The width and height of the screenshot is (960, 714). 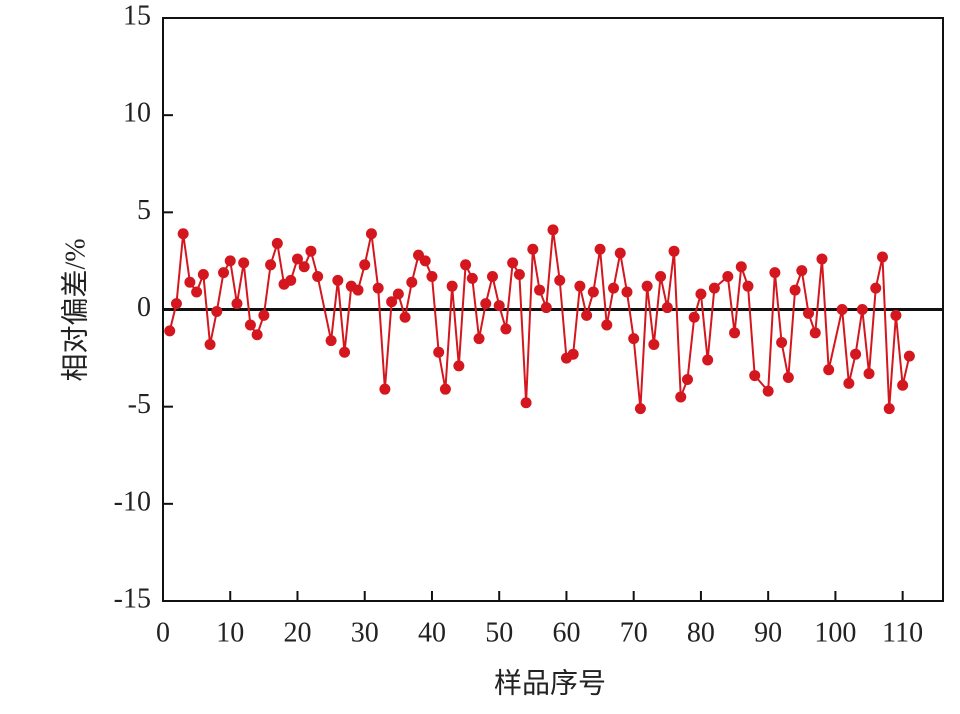 I want to click on x-tick-label: 40, so click(x=432, y=632).